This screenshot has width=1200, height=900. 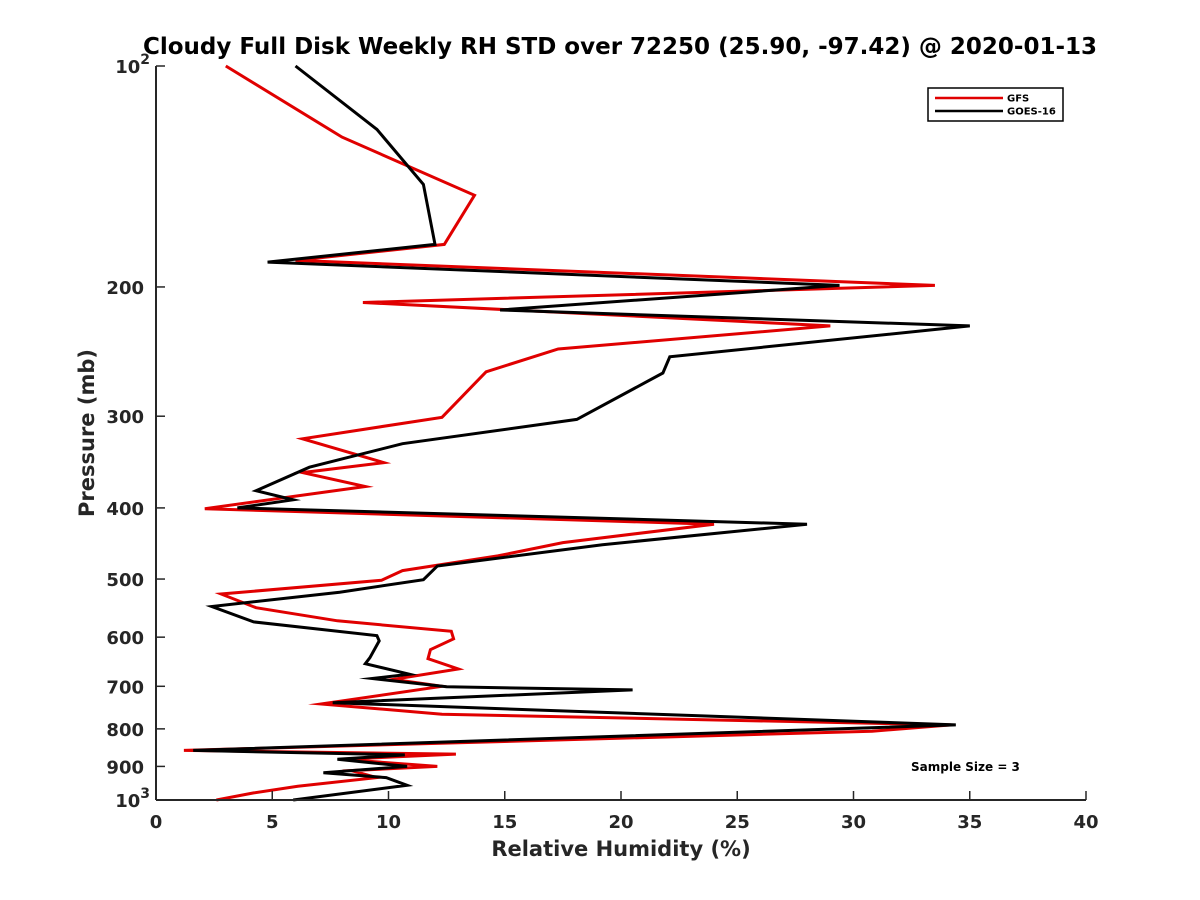 What do you see at coordinates (125, 288) in the screenshot?
I see `y-tick-label: 200` at bounding box center [125, 288].